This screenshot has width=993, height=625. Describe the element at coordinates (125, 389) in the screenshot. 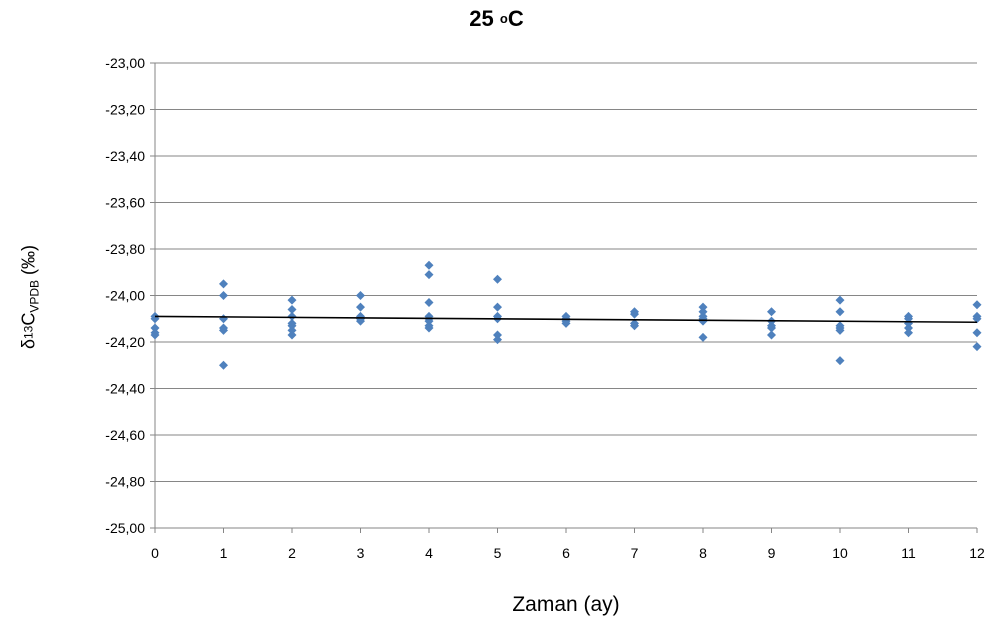

I see `y-tick-label: -24,40` at that location.